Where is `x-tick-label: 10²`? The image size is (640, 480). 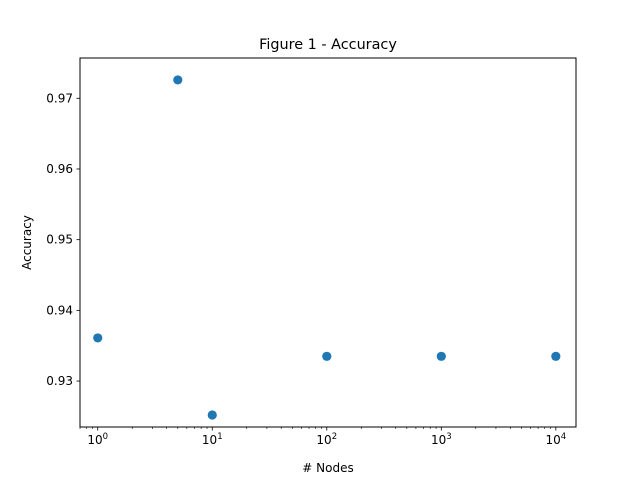
x-tick-label: 10² is located at coordinates (326, 439).